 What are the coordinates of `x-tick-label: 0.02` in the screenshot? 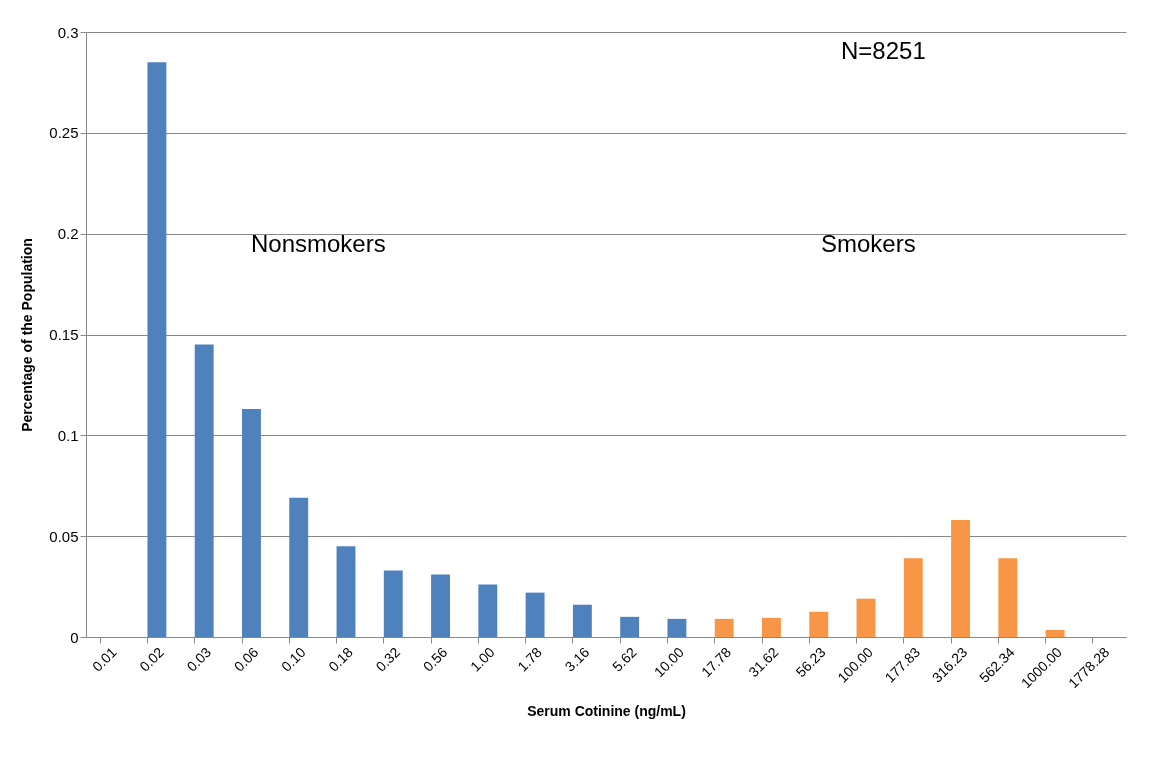 It's located at (151, 659).